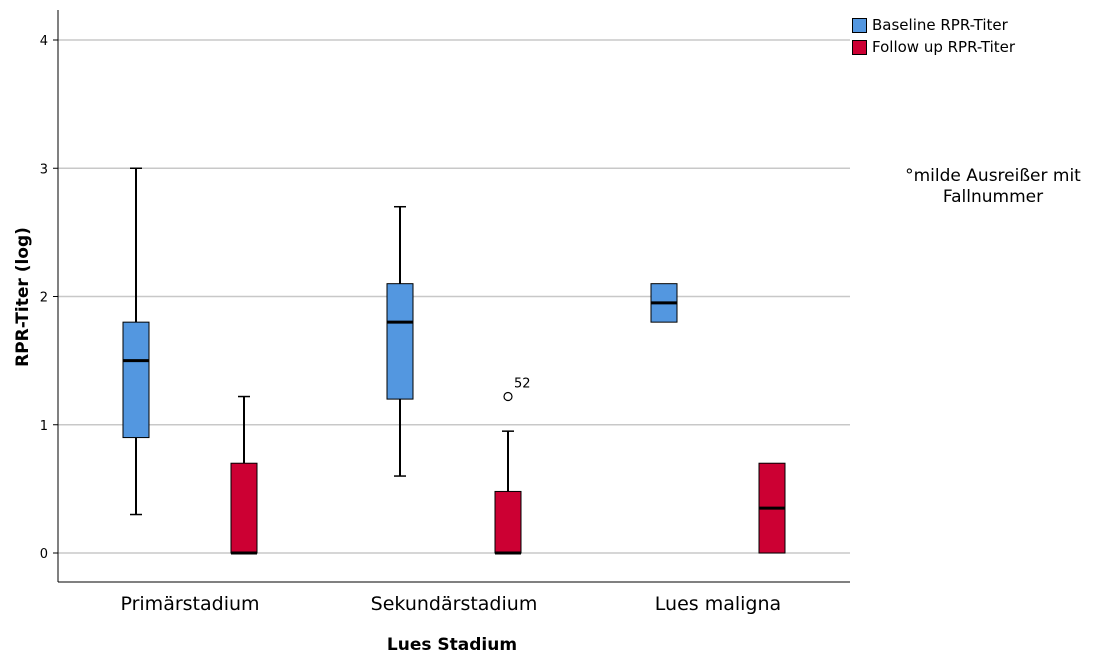 The height and width of the screenshot is (655, 1096). What do you see at coordinates (512, 466) in the screenshot?
I see `box-follow-up: 52` at bounding box center [512, 466].